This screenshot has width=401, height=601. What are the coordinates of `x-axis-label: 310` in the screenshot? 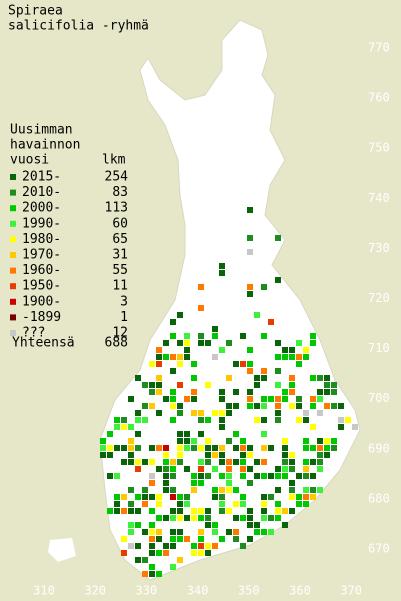 It's located at (44, 591).